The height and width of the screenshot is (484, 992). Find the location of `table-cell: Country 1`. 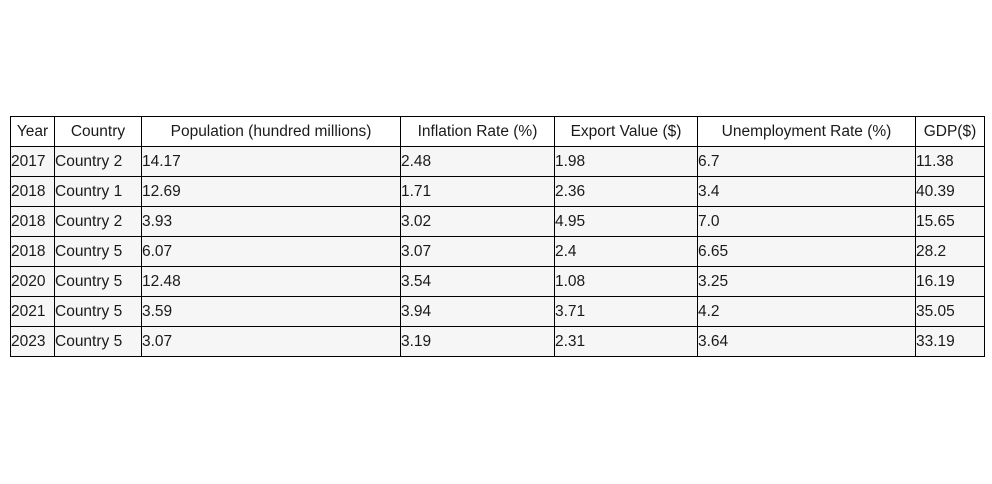

table-cell: Country 1 is located at coordinates (98, 191).